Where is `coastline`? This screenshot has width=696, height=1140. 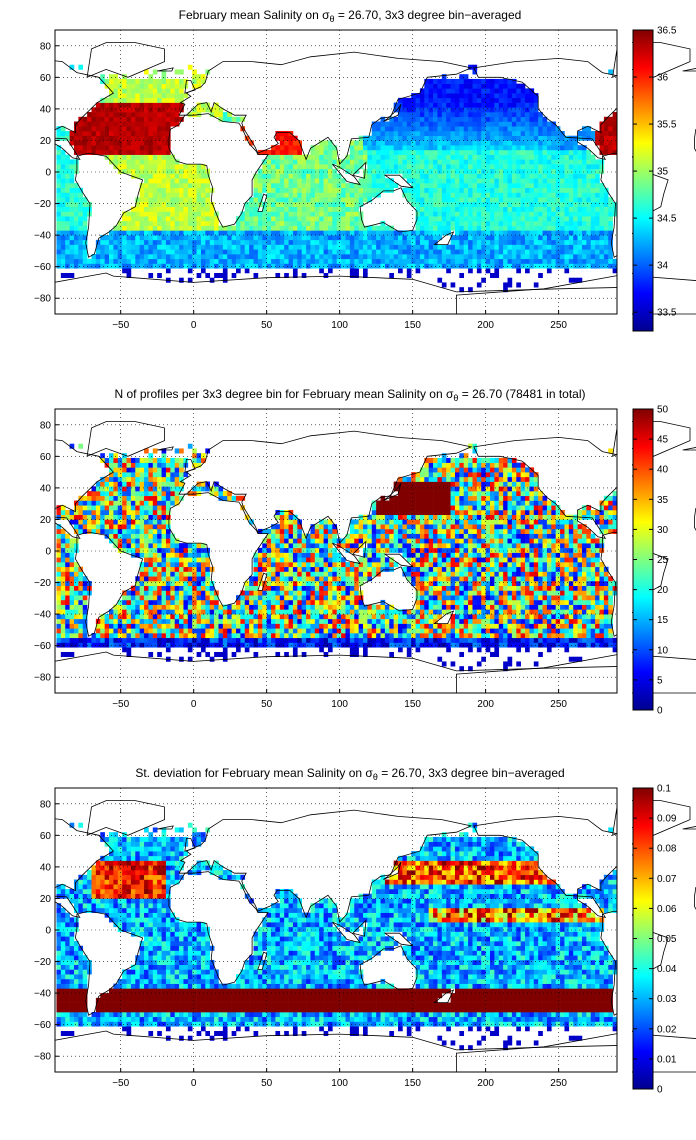
coastline is located at coordinates (325, 108).